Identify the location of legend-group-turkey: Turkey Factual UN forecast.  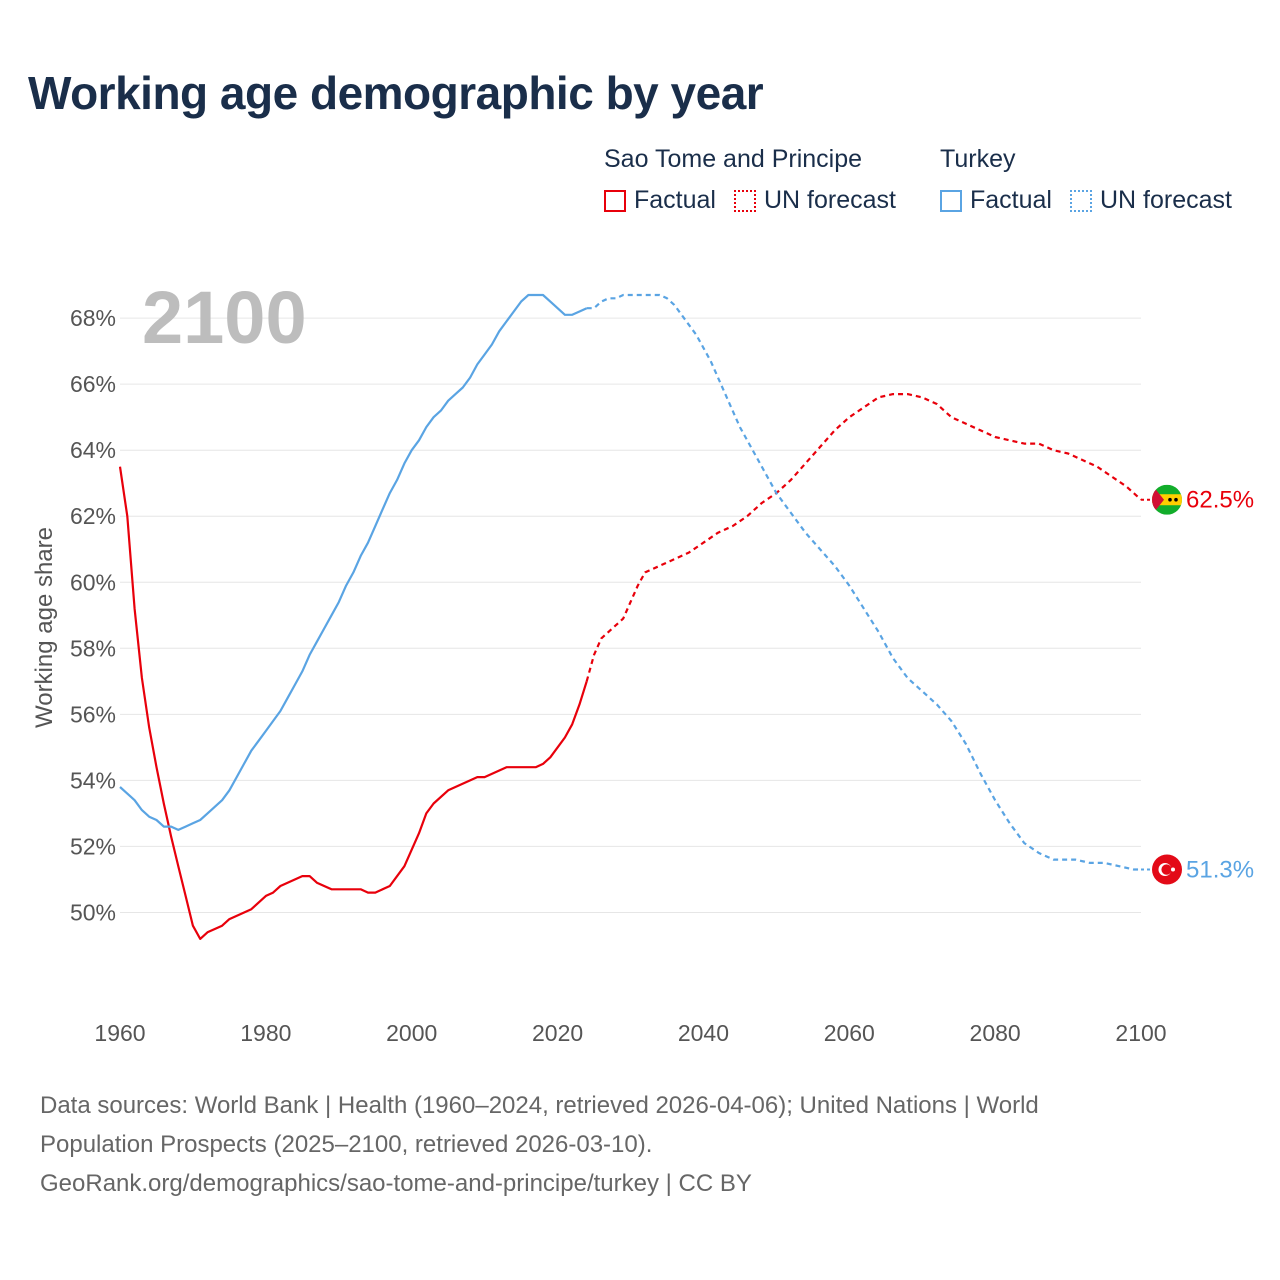
(1095, 180).